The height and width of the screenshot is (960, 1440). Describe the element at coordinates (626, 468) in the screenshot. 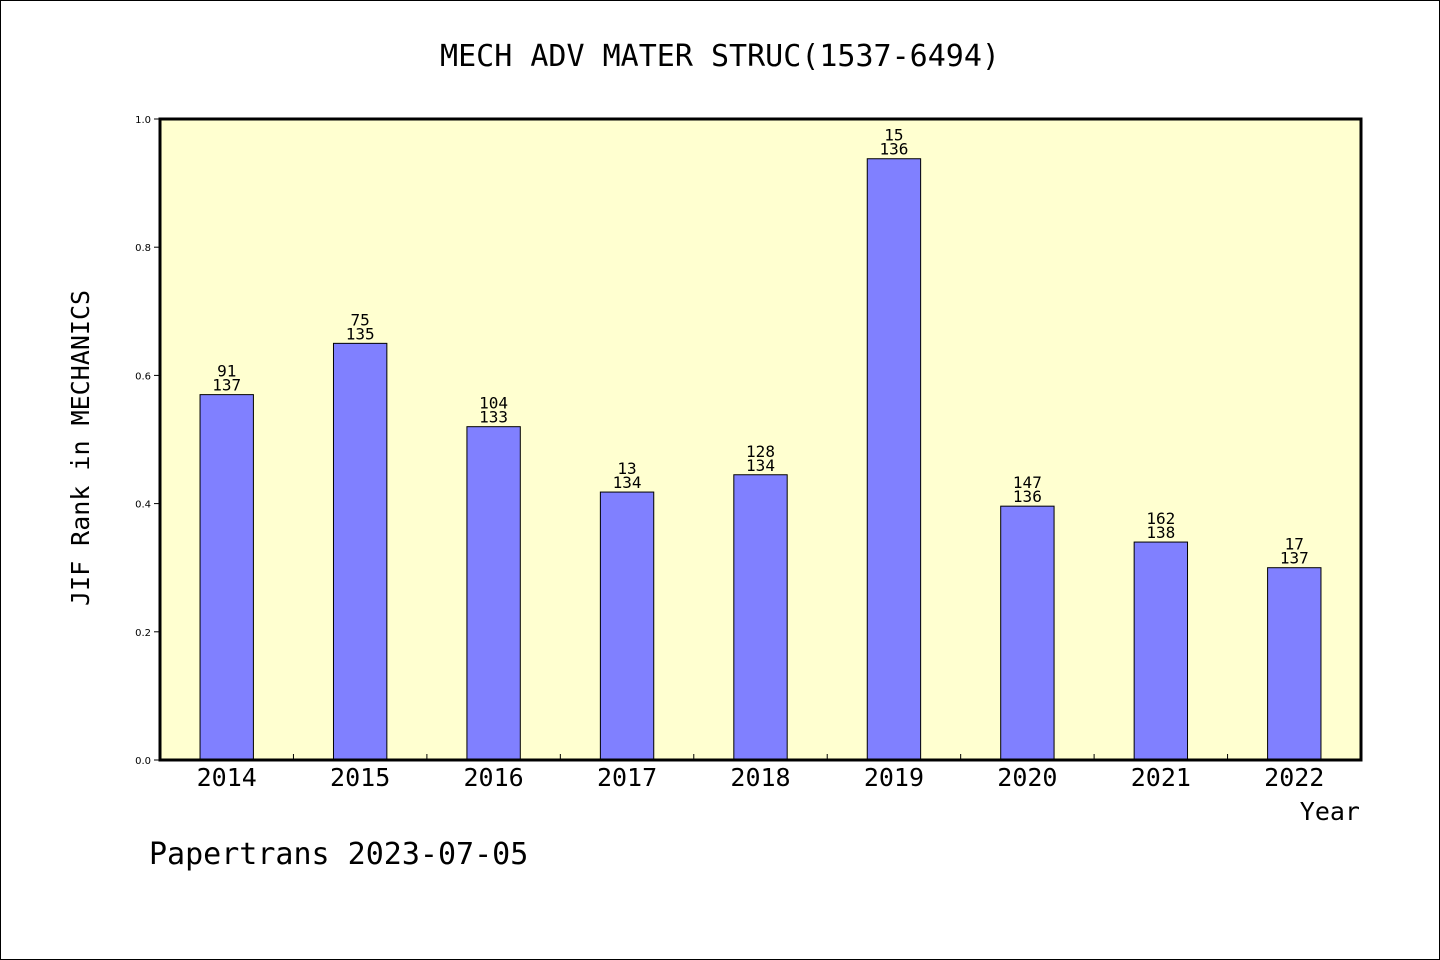

I see `bar-rank-label: 13` at that location.